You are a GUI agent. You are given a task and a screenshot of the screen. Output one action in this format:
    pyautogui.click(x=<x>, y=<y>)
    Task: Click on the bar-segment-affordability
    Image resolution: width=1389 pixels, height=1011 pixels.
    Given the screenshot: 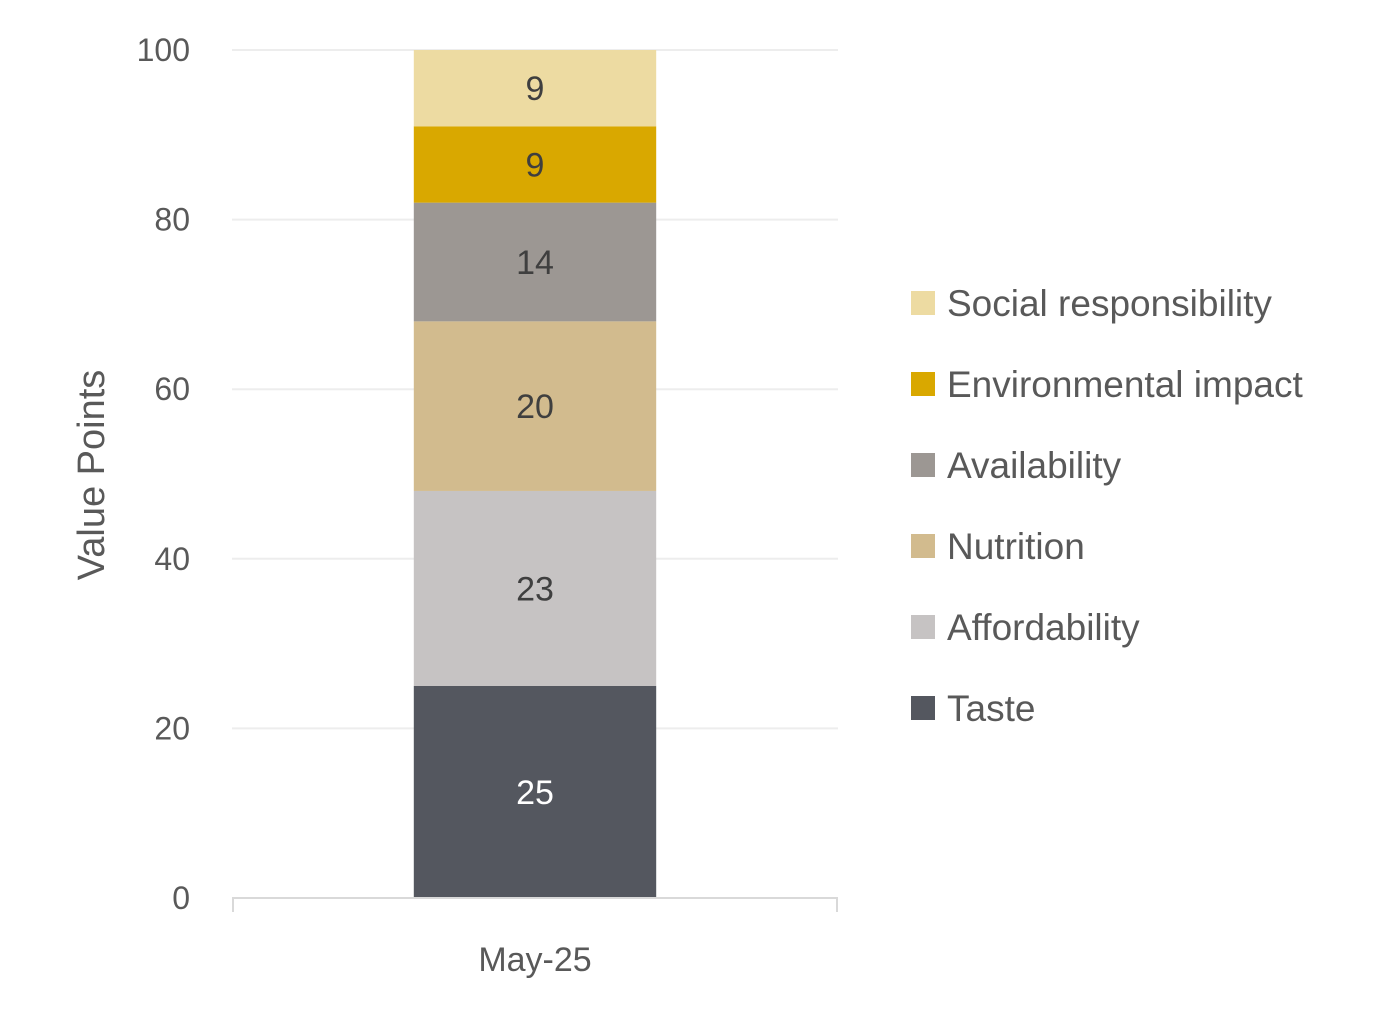 What is the action you would take?
    pyautogui.click(x=535, y=588)
    